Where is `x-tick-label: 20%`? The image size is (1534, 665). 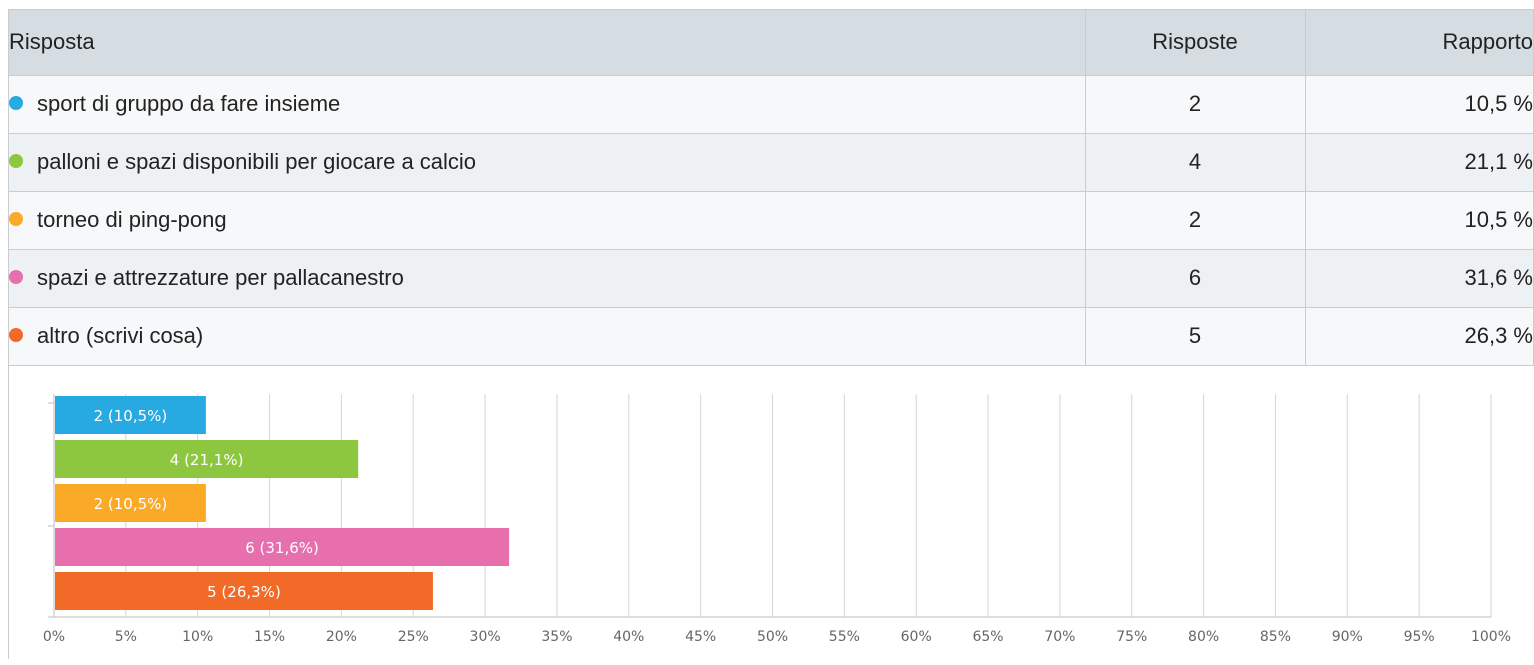
x-tick-label: 20% is located at coordinates (341, 637).